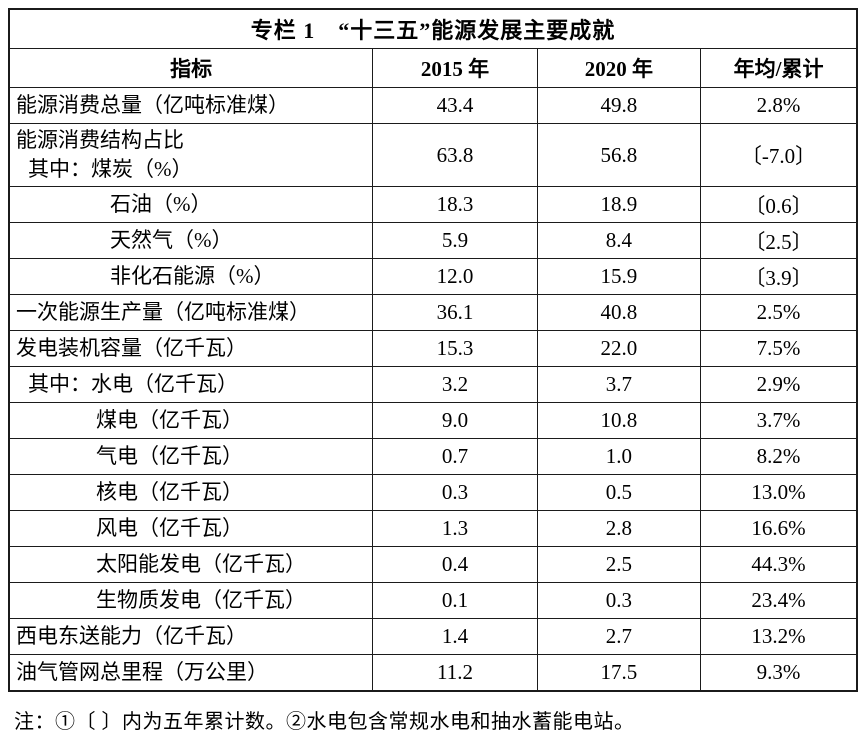  What do you see at coordinates (455, 312) in the screenshot?
I see `value-2015-cell: 36.1` at bounding box center [455, 312].